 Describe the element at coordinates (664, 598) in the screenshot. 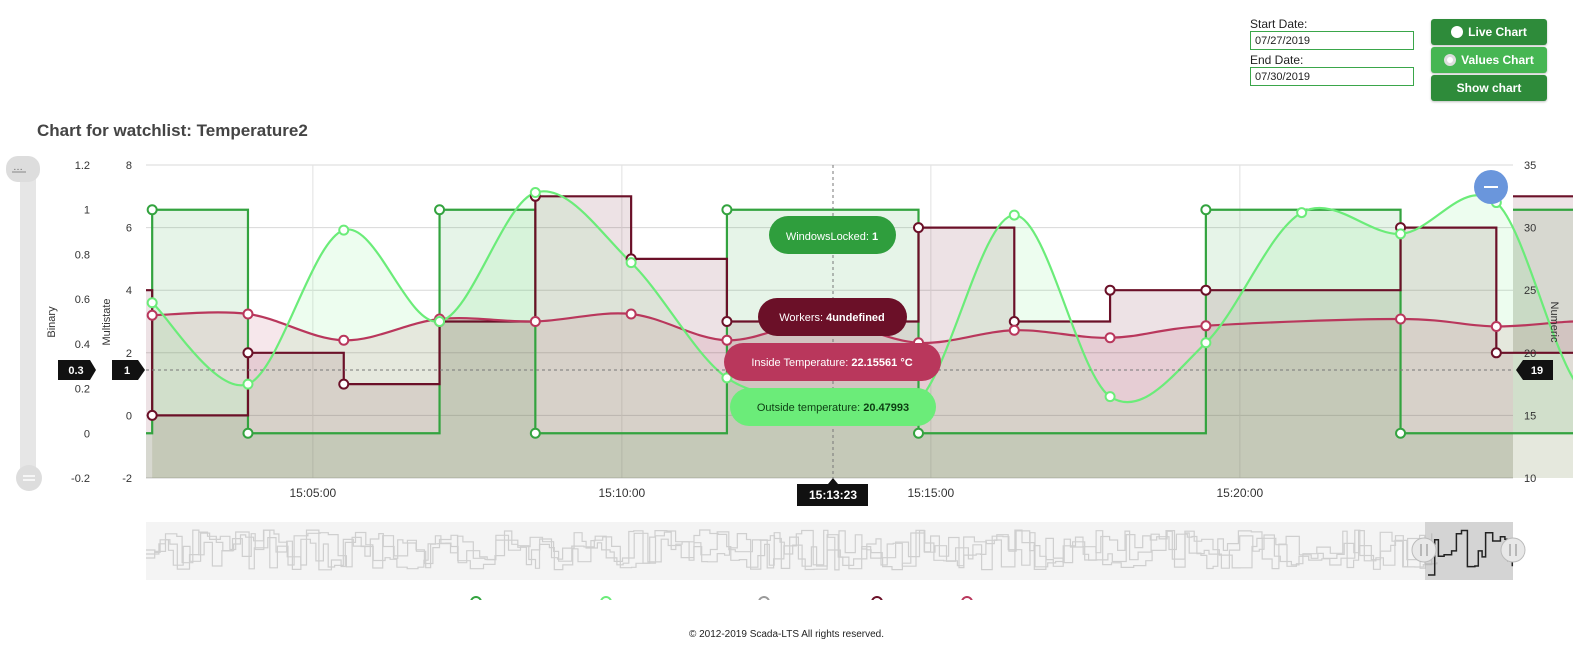

I see `legend-item: Outside temperature` at that location.